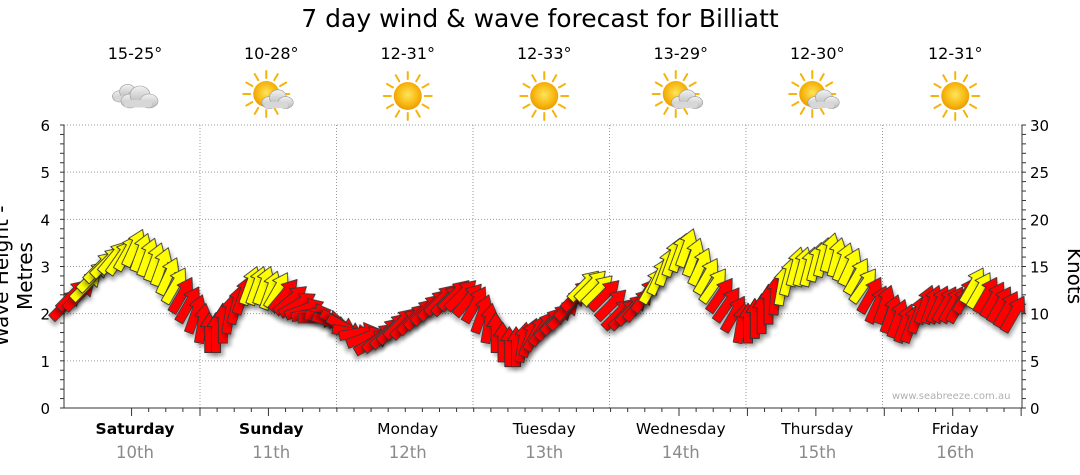 The height and width of the screenshot is (475, 1080). Describe the element at coordinates (45, 268) in the screenshot. I see `y-tick-left: 3` at that location.